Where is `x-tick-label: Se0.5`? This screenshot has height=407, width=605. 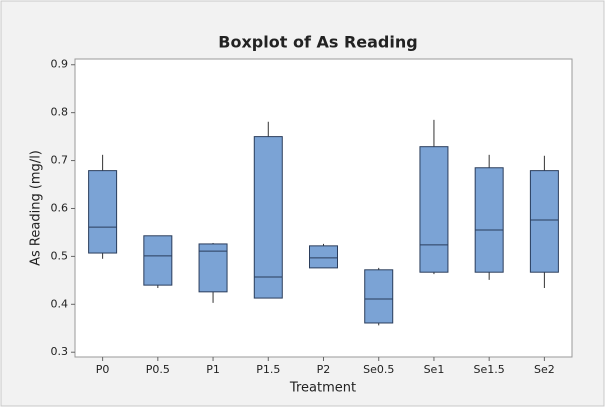
x-tick-label: Se0.5 is located at coordinates (378, 369).